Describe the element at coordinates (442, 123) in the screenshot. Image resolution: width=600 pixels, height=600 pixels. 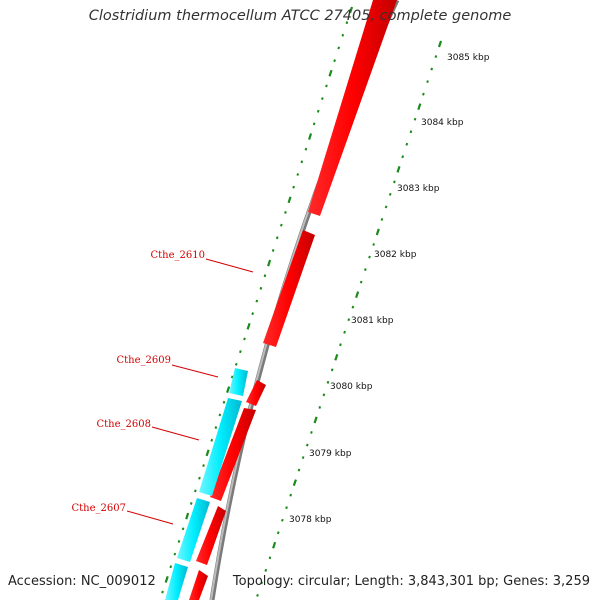
I see `scale-tick-label: 3084 kbp` at that location.